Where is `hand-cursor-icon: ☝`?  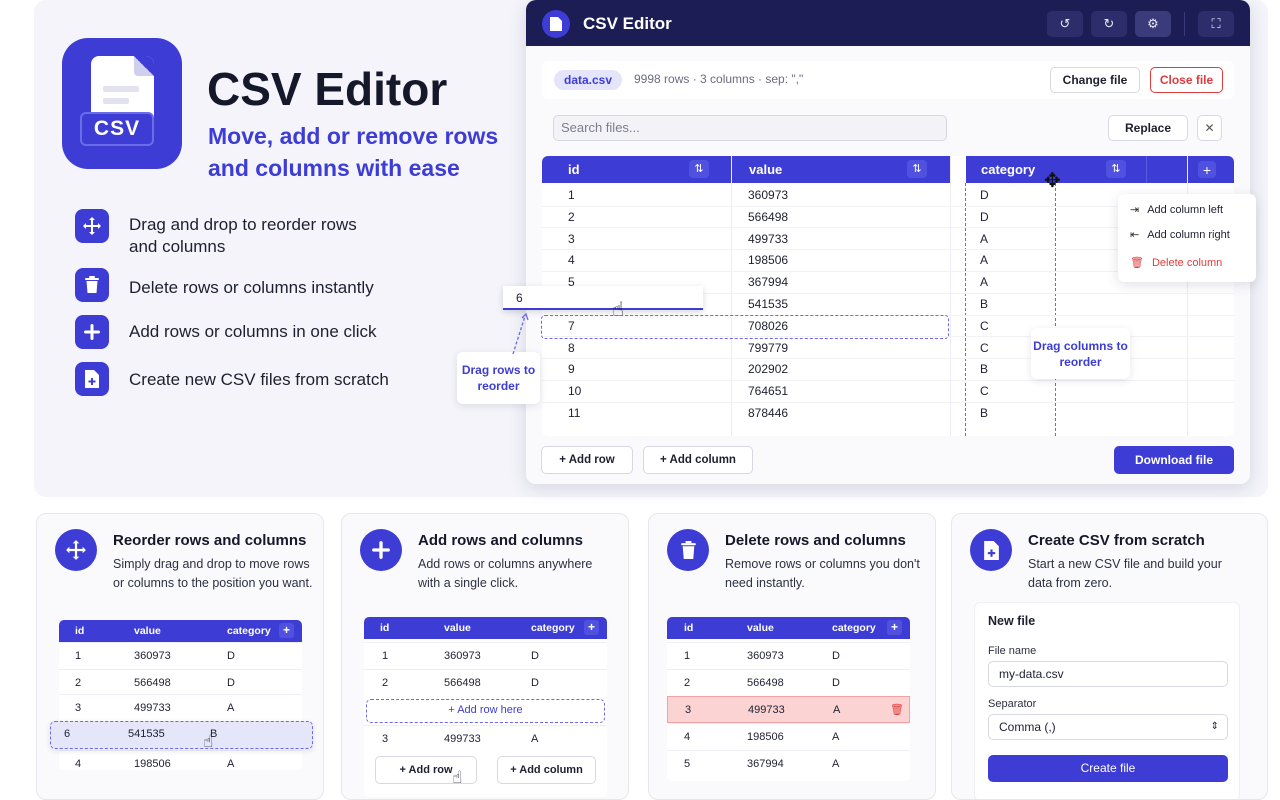
hand-cursor-icon: ☝ is located at coordinates (457, 777).